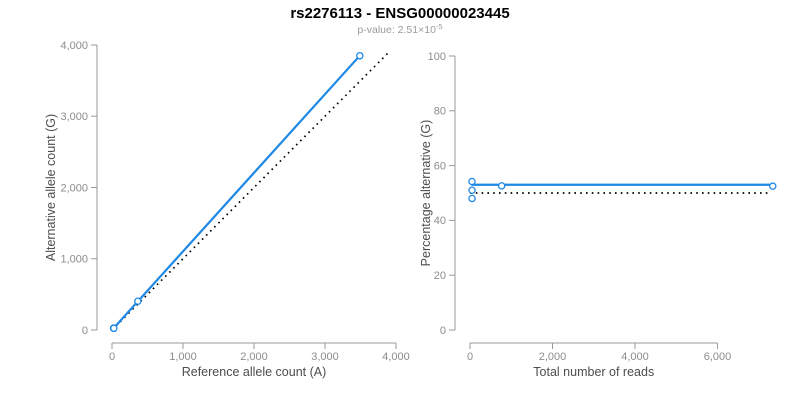  I want to click on p-value-subtitle: p-value: 2.51×10-5, so click(399, 29).